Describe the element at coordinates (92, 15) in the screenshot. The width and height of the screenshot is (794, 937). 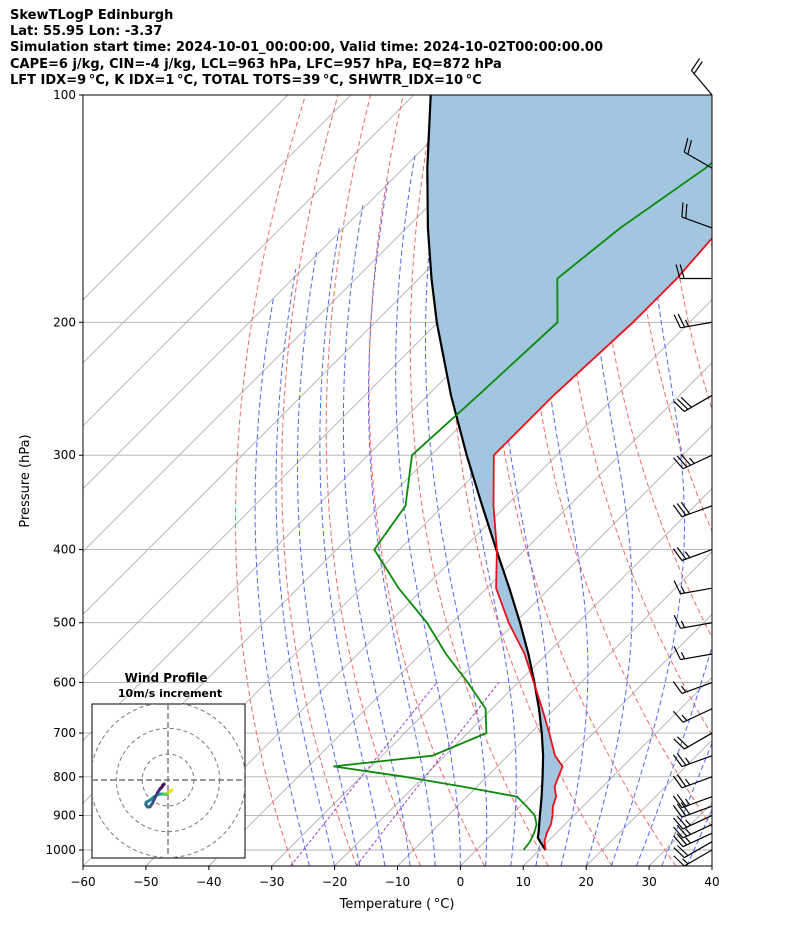
I see `chart-title: SkewTLogP Edinburgh` at that location.